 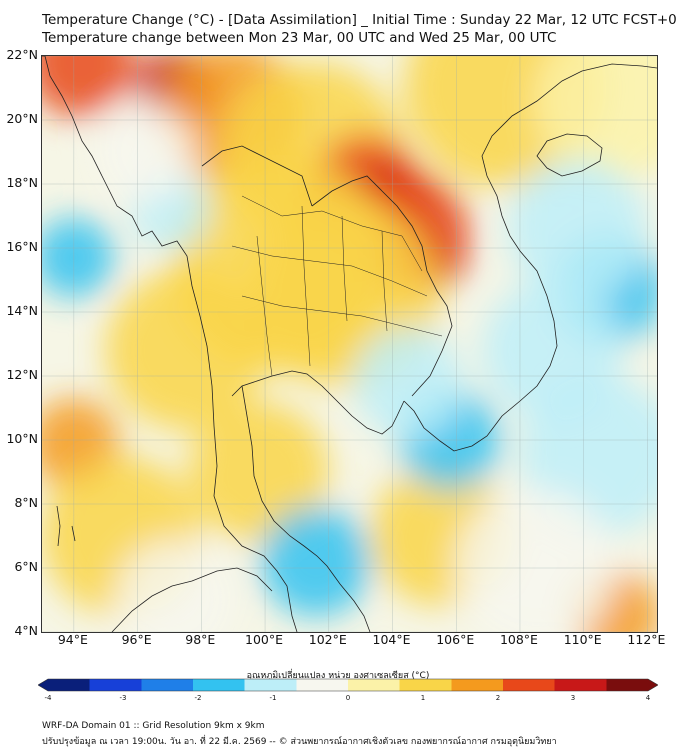 I want to click on colorbar-tick-label: -3, so click(x=123, y=698).